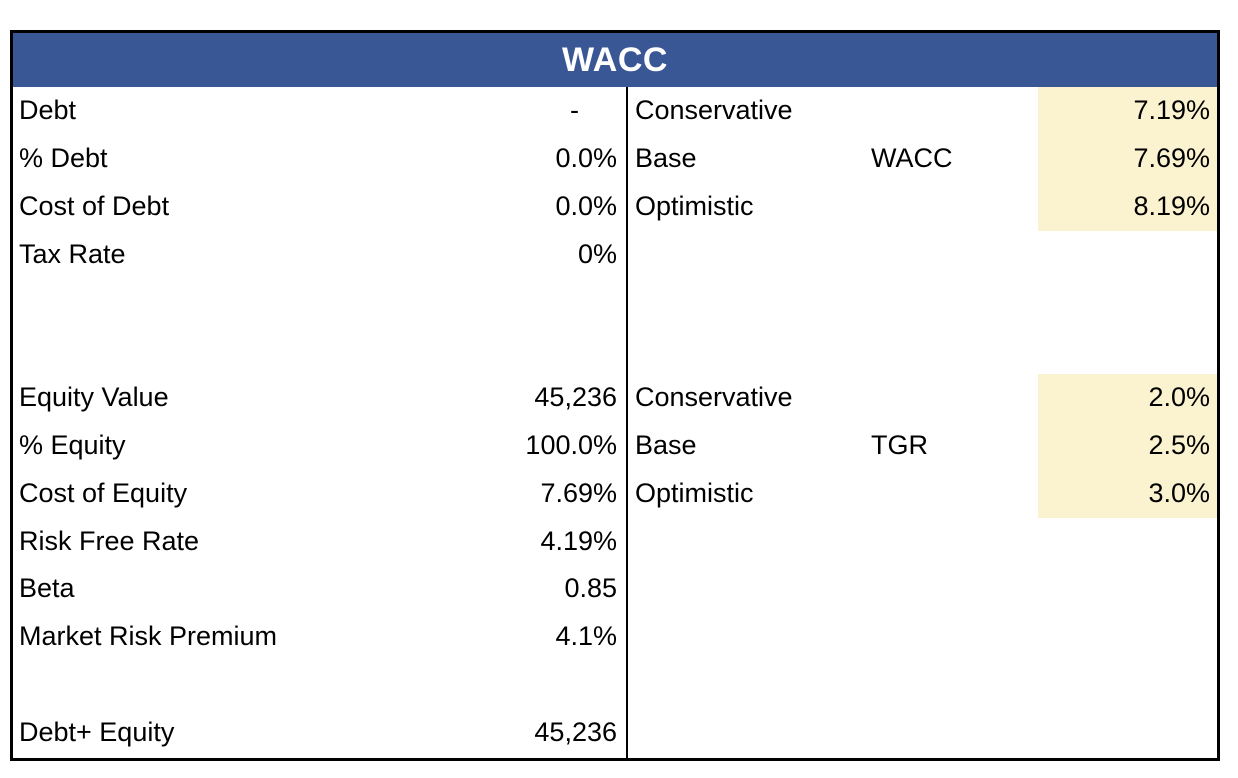 The width and height of the screenshot is (1238, 778). I want to click on row-value: 0%, so click(597, 253).